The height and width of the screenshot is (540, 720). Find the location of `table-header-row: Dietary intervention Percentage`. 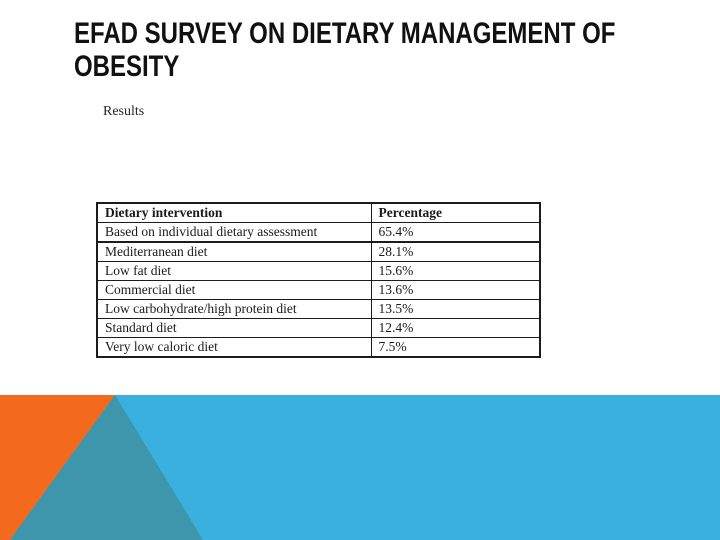

table-header-row: Dietary intervention Percentage is located at coordinates (318, 212).